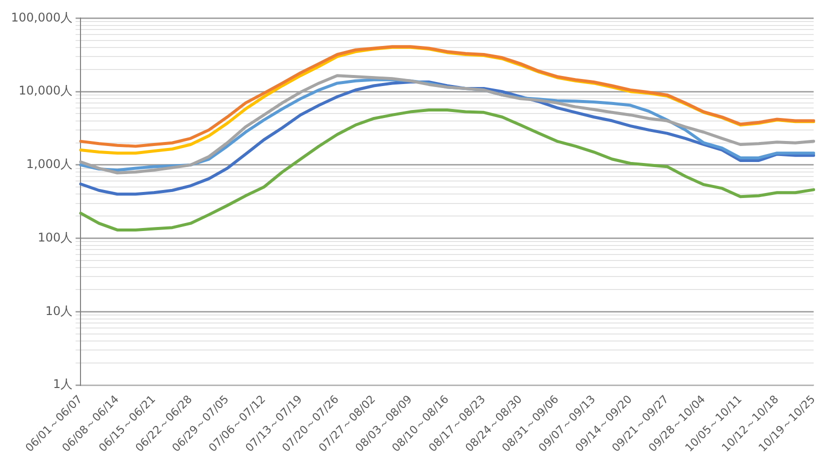 The width and height of the screenshot is (834, 466). Describe the element at coordinates (55, 237) in the screenshot. I see `y-tick-label: 100人` at that location.